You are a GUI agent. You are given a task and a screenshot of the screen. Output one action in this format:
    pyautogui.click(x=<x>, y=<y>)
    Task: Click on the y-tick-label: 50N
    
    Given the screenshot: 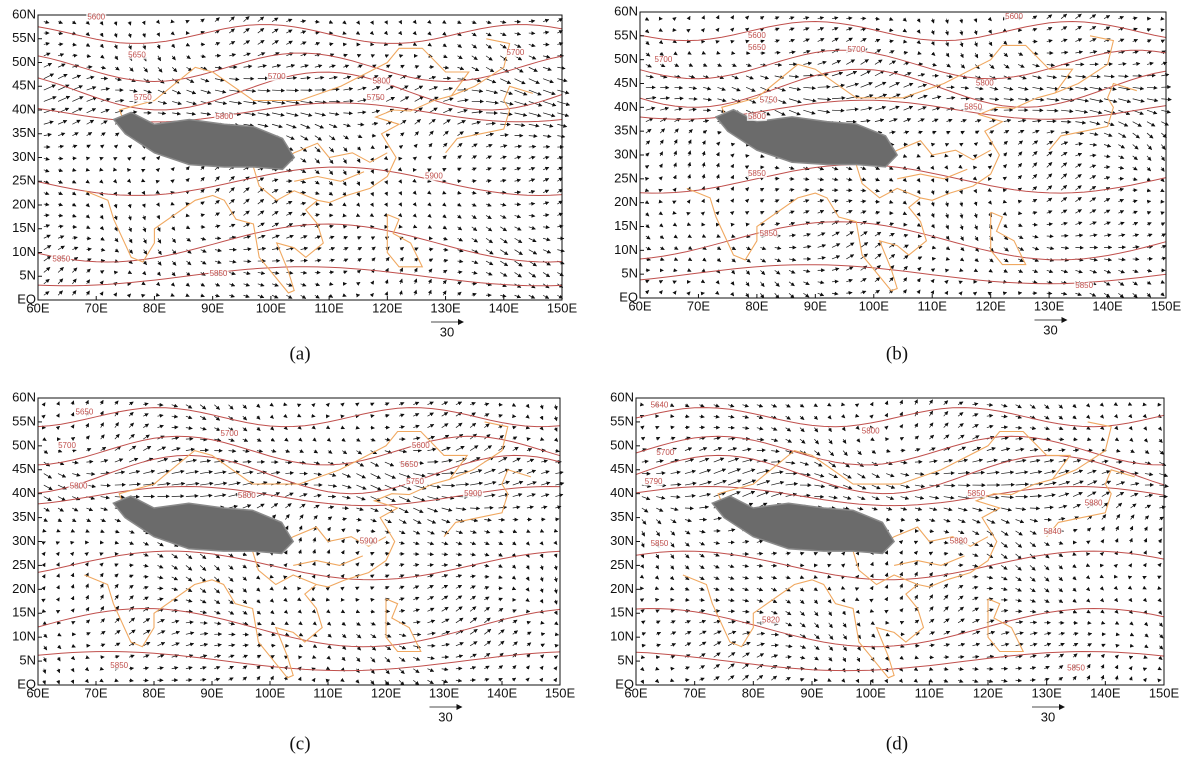 What is the action you would take?
    pyautogui.click(x=626, y=58)
    